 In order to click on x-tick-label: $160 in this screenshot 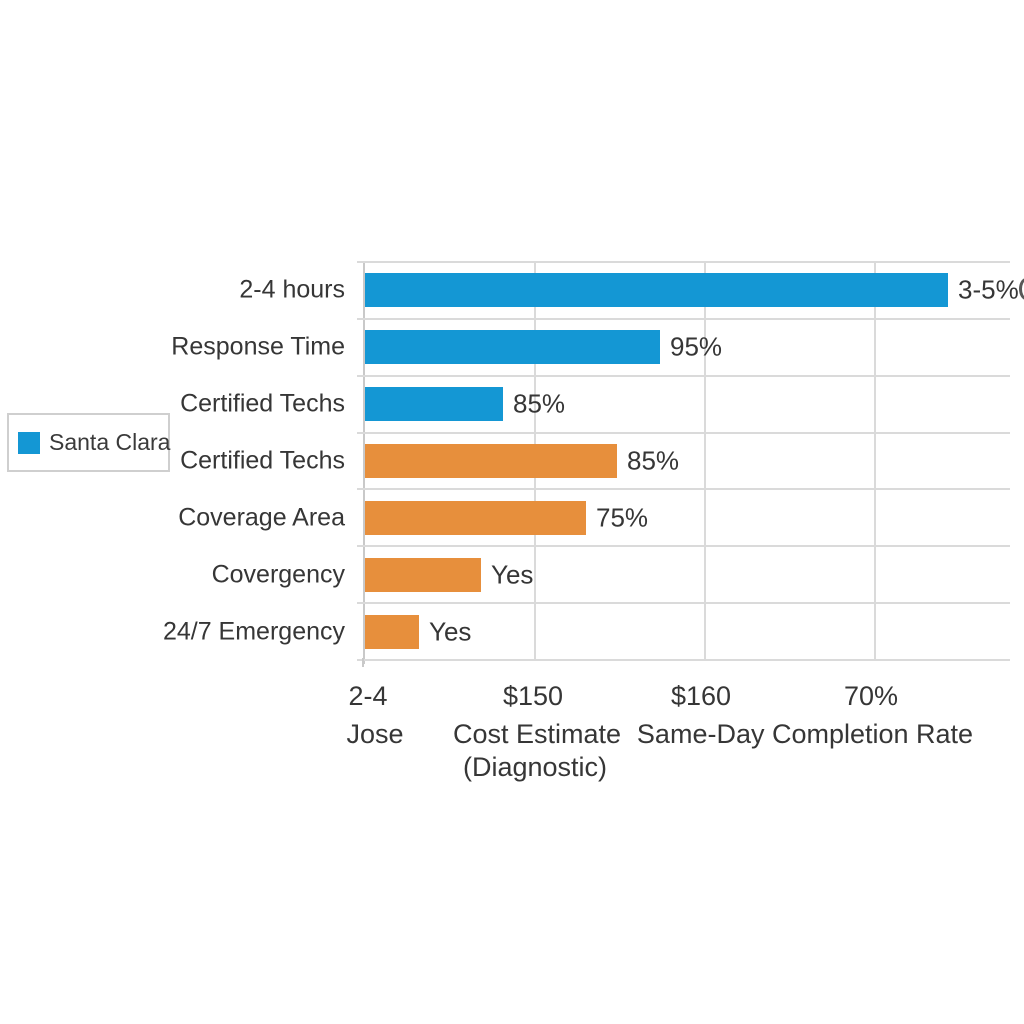, I will do `click(701, 696)`.